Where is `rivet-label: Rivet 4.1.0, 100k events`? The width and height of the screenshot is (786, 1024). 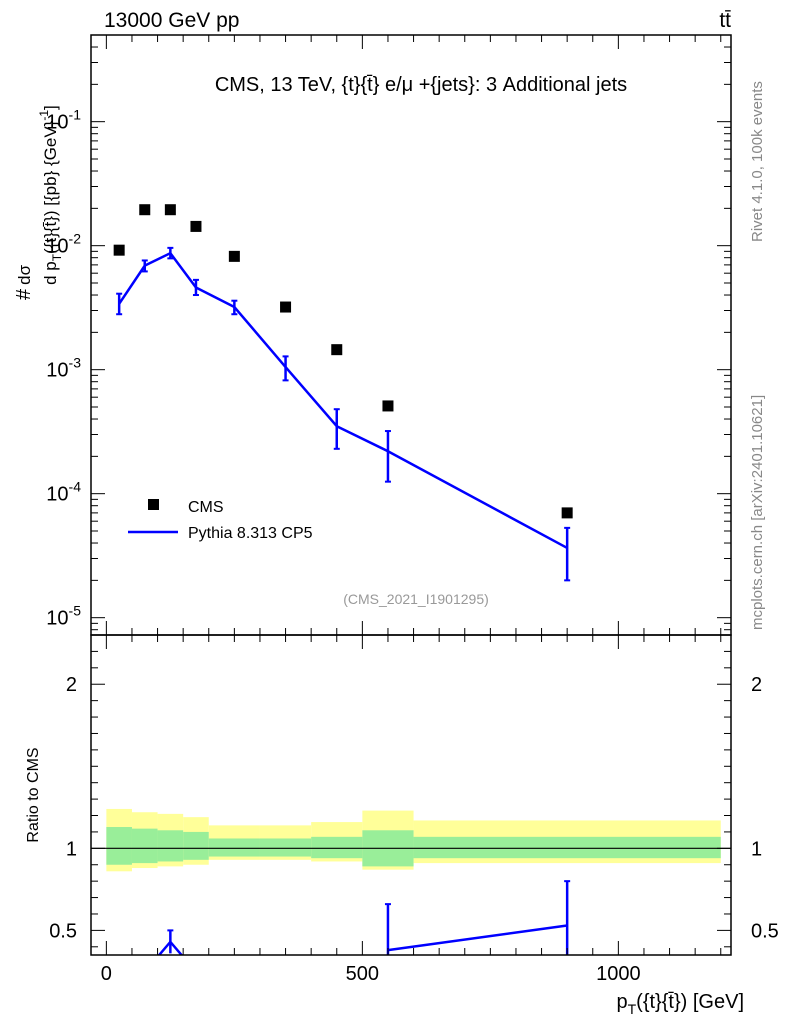 rivet-label: Rivet 4.1.0, 100k events is located at coordinates (757, 161).